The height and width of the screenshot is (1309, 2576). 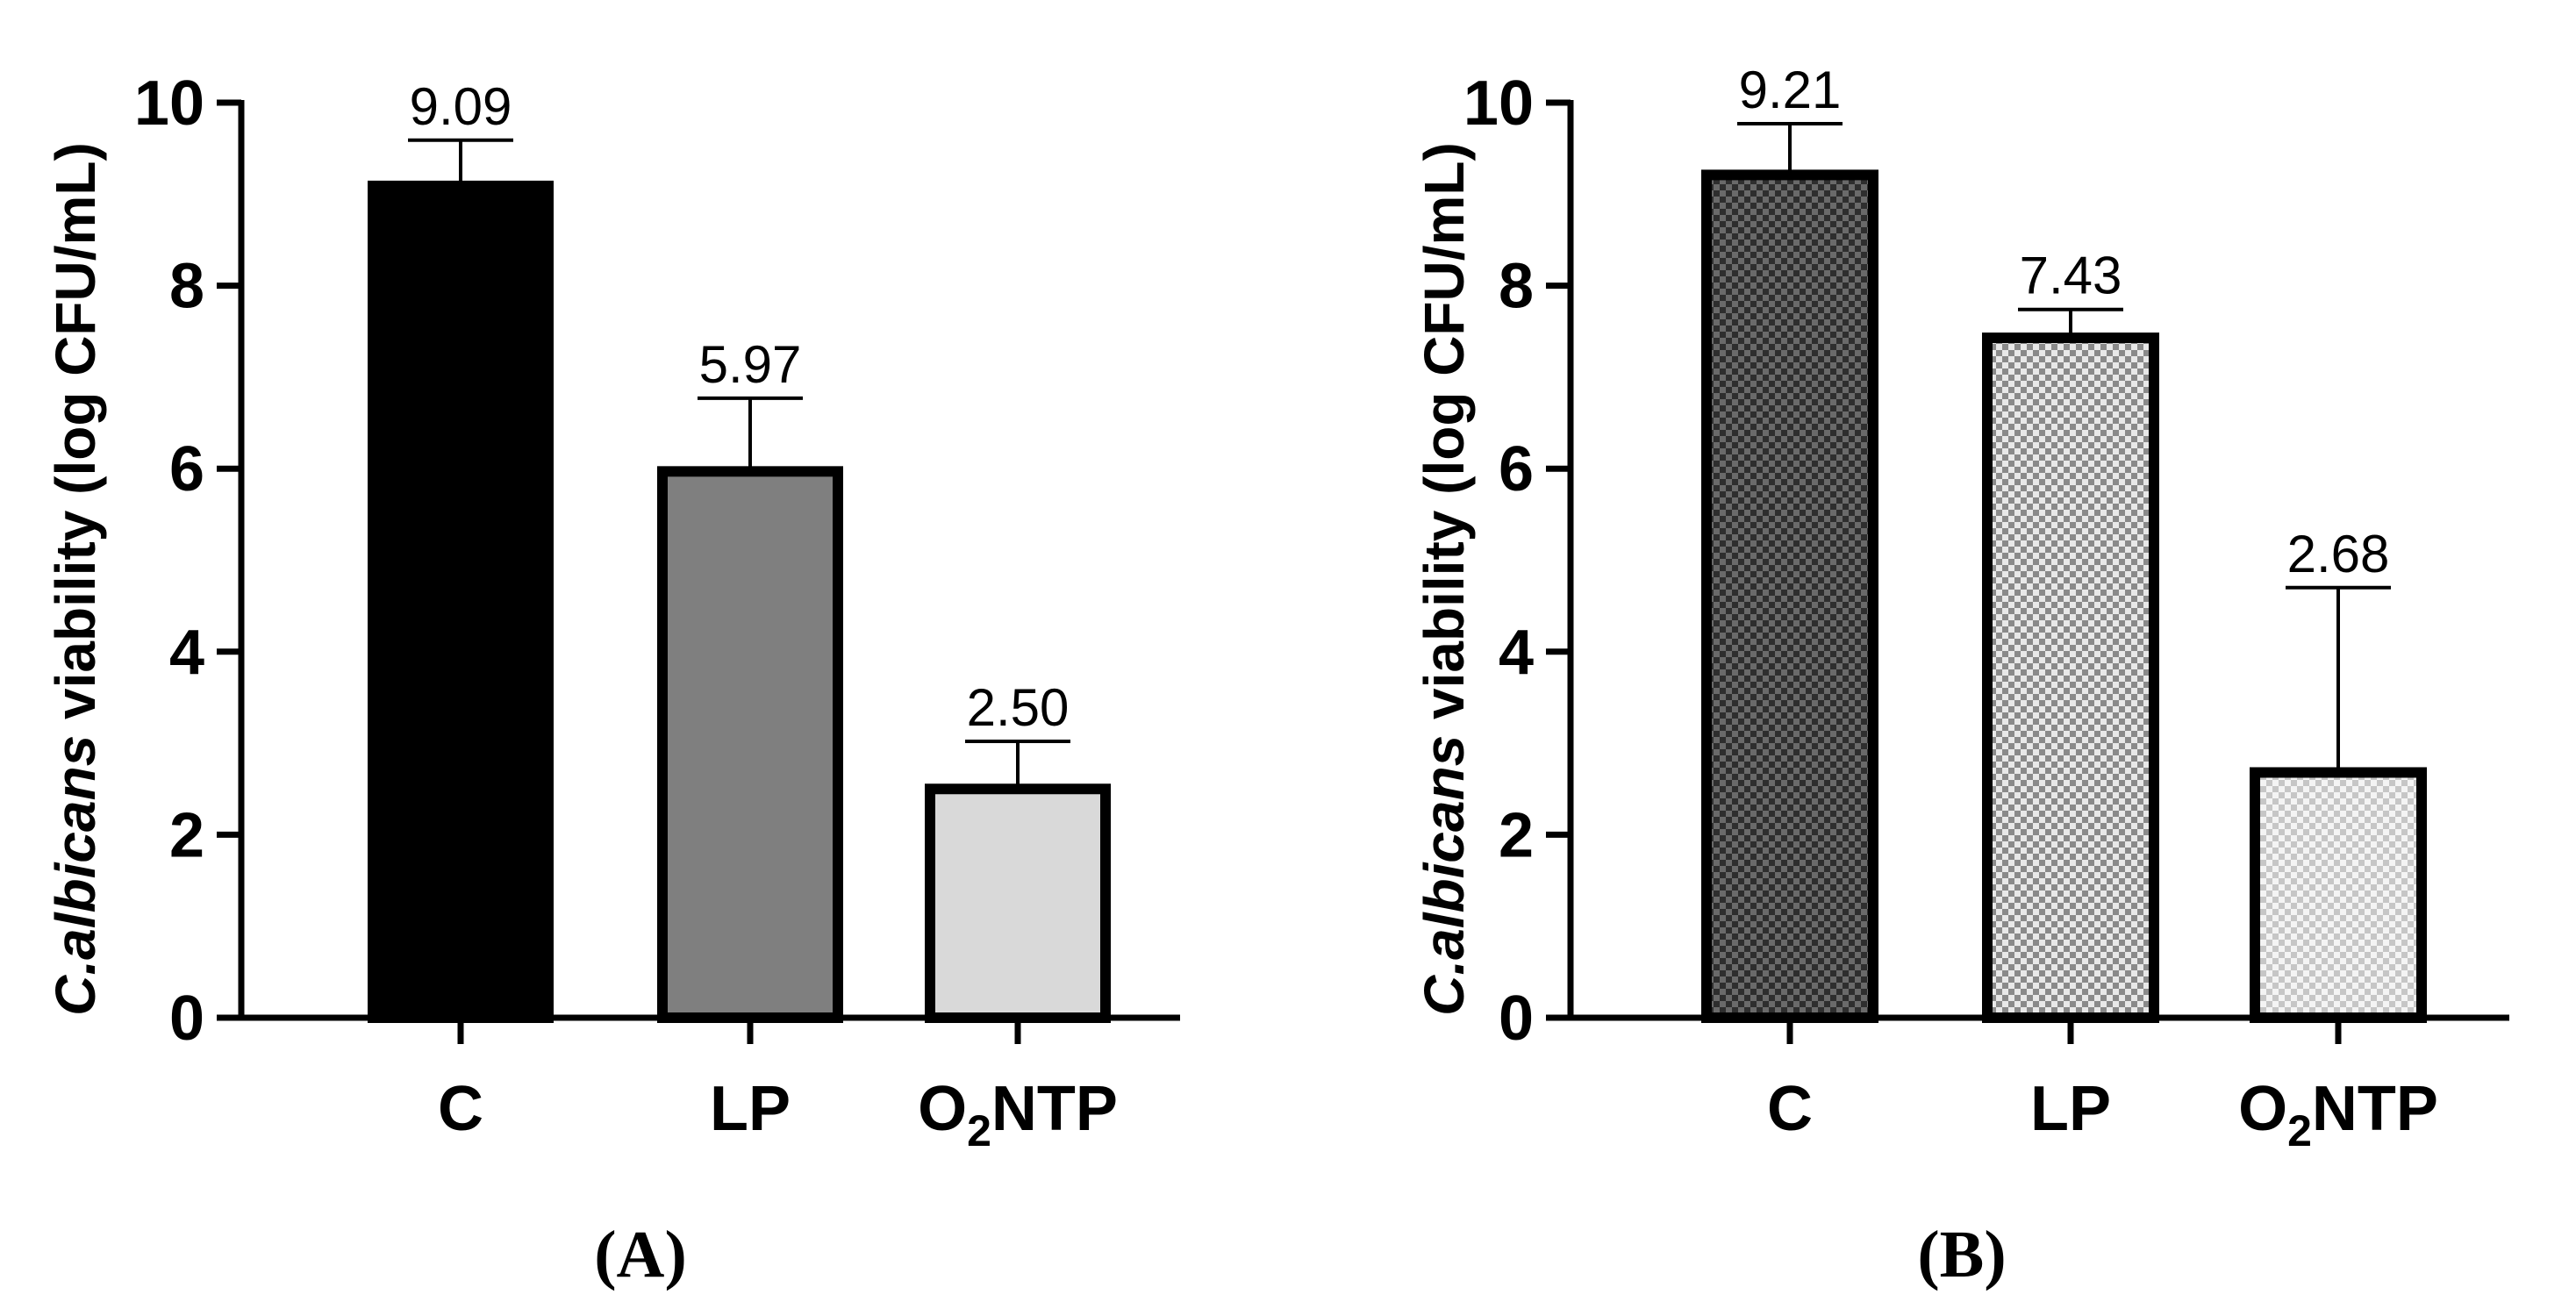 What do you see at coordinates (750, 364) in the screenshot?
I see `bar-value-label: 5.97` at bounding box center [750, 364].